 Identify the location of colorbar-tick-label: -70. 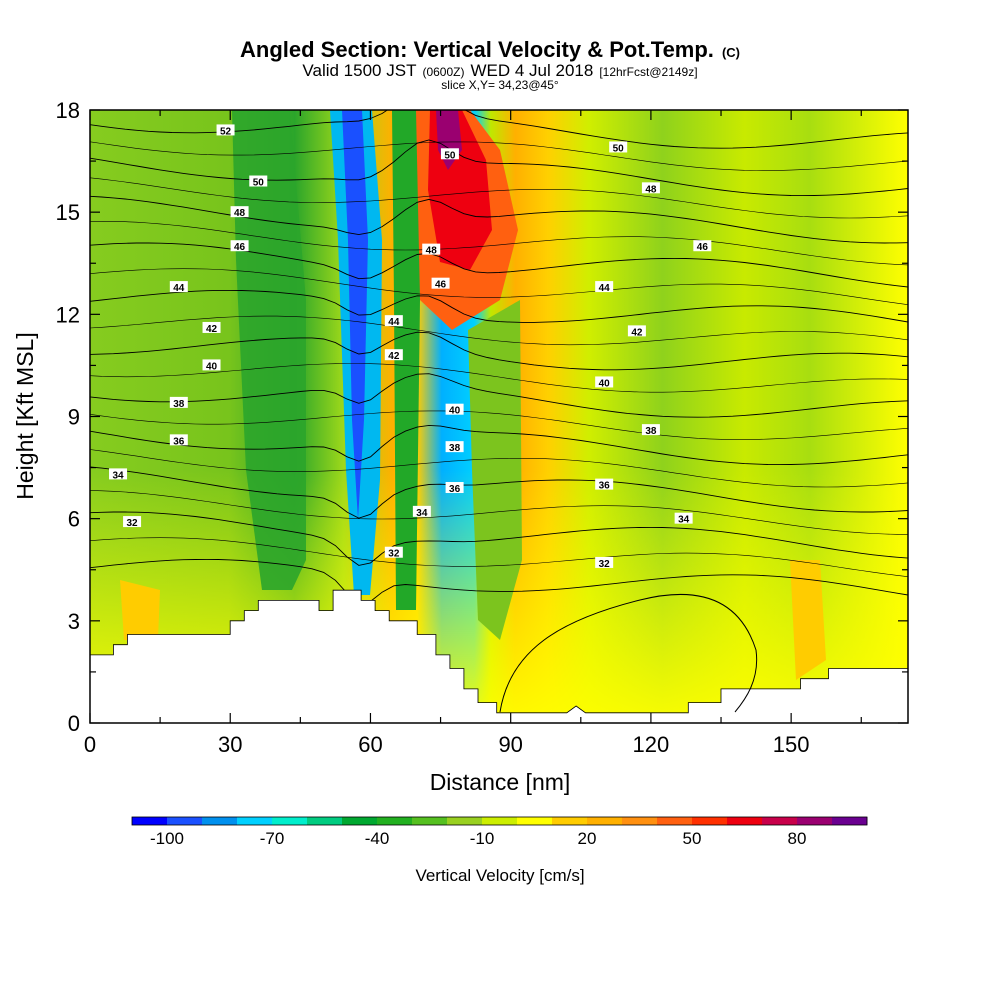
(272, 838).